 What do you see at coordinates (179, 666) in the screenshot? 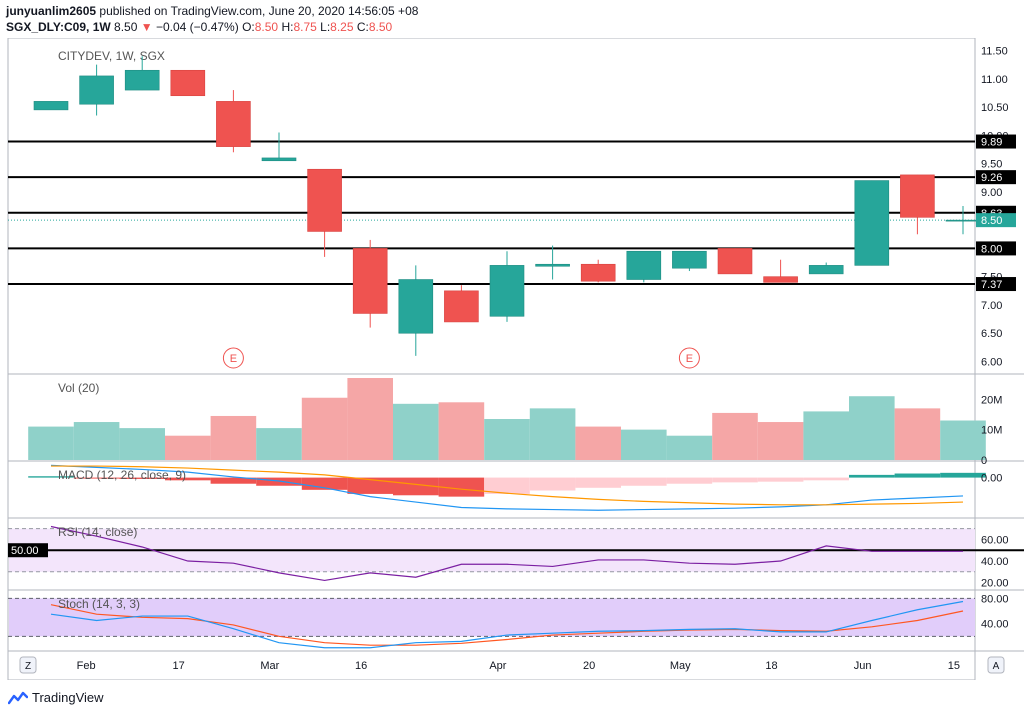
I see `time-tick-label: 17` at bounding box center [179, 666].